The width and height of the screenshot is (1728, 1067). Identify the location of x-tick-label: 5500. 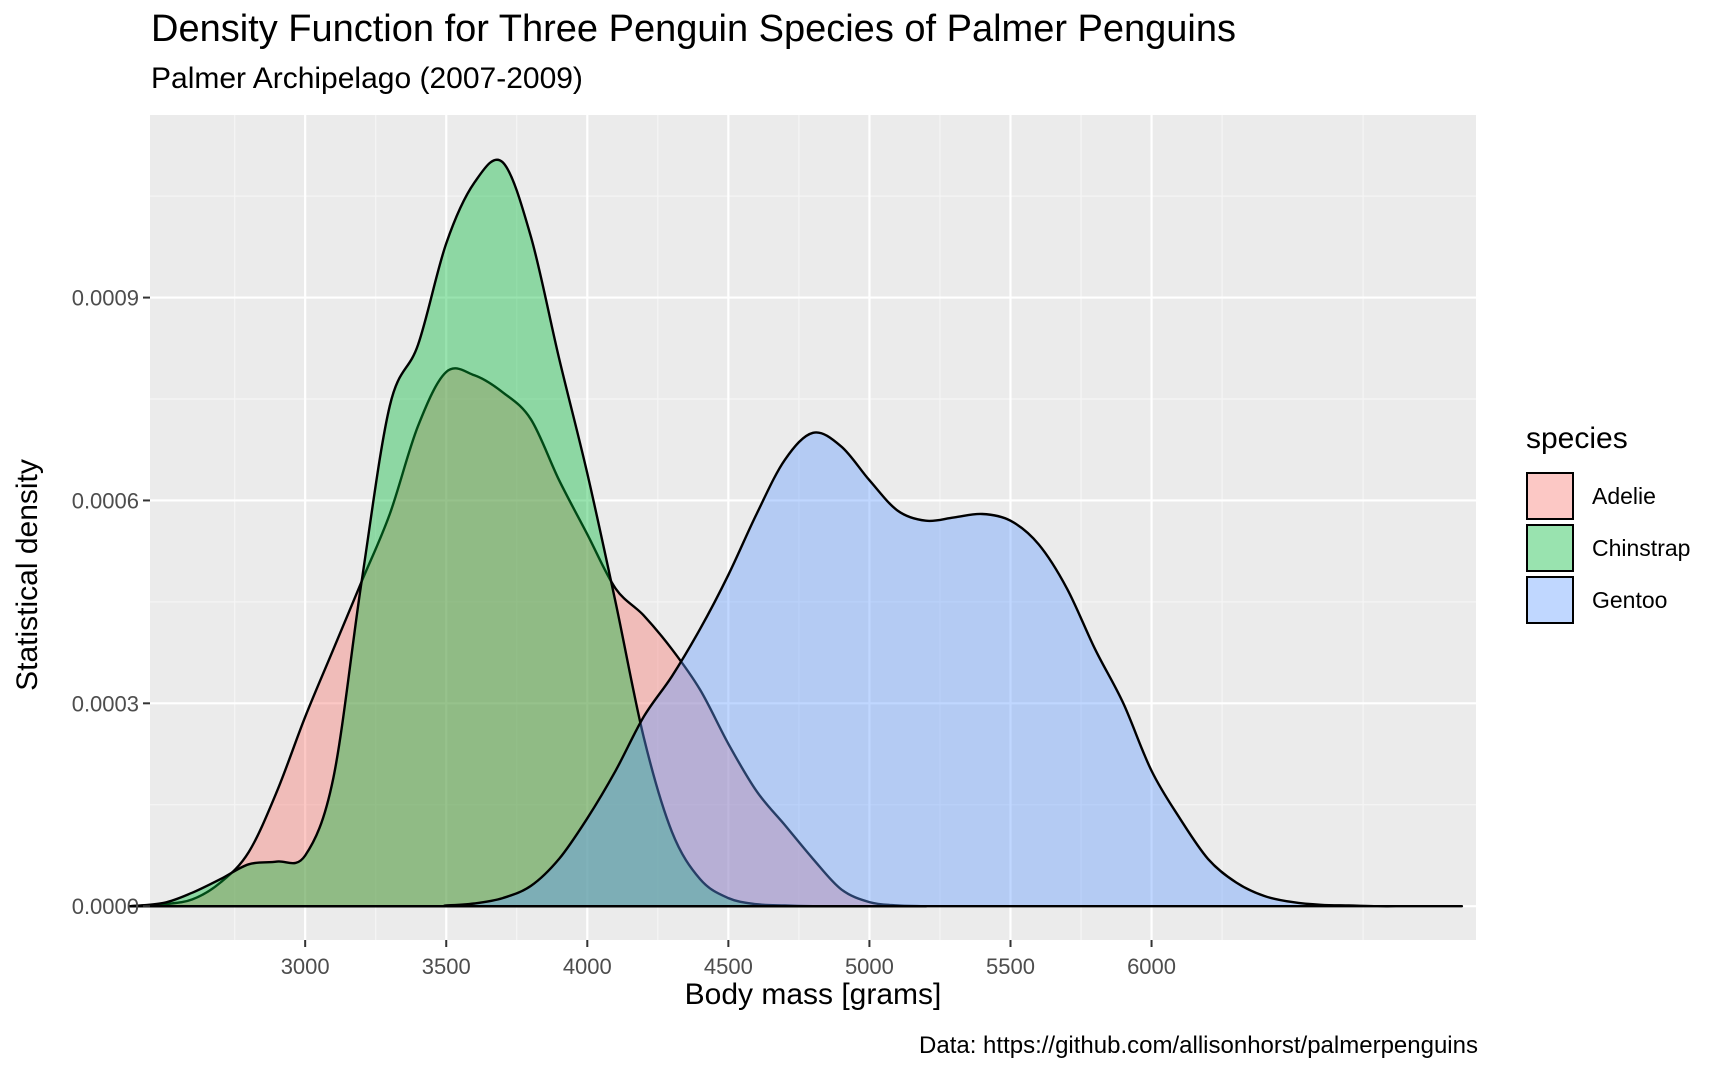
(1010, 966).